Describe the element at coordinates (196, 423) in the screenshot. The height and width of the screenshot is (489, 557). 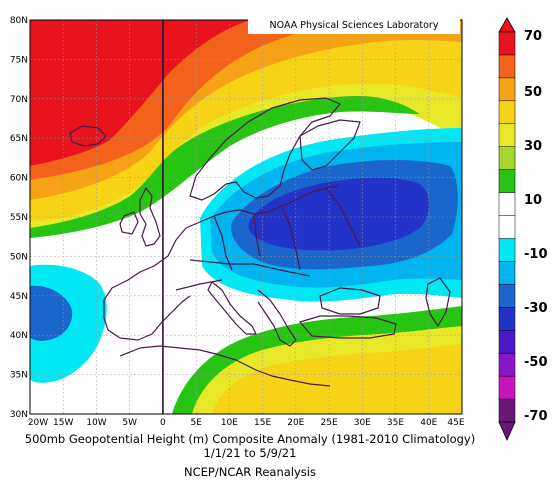
I see `lon-label: 5E` at that location.